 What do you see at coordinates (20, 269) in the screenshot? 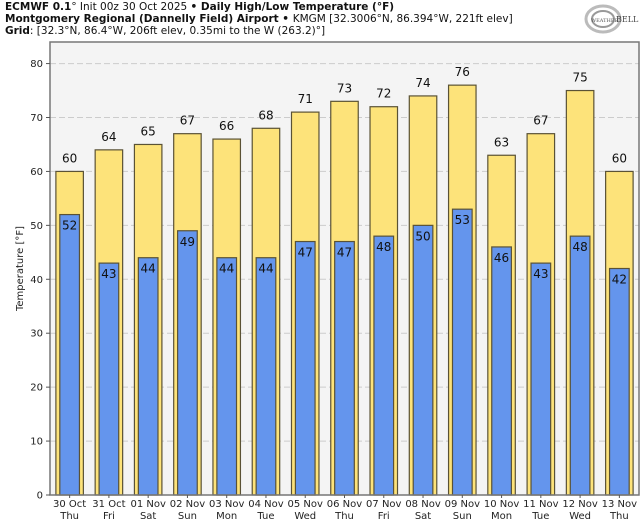
I see `y-axis-label: Temperature [°F]` at bounding box center [20, 269].